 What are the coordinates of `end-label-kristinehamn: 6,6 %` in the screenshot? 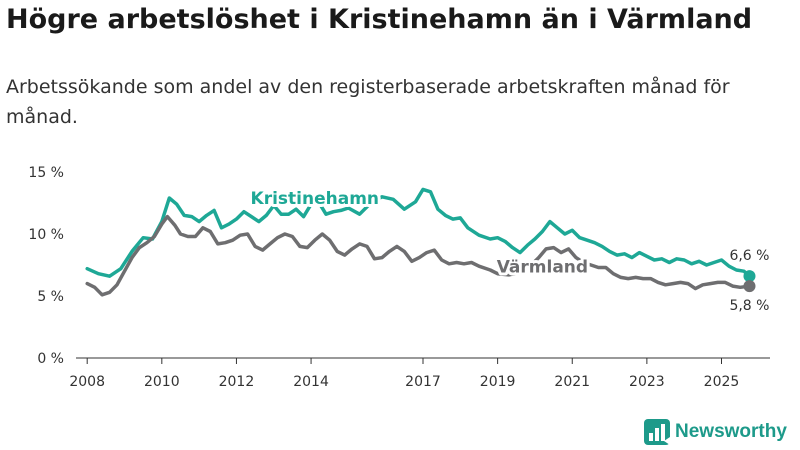 It's located at (749, 256).